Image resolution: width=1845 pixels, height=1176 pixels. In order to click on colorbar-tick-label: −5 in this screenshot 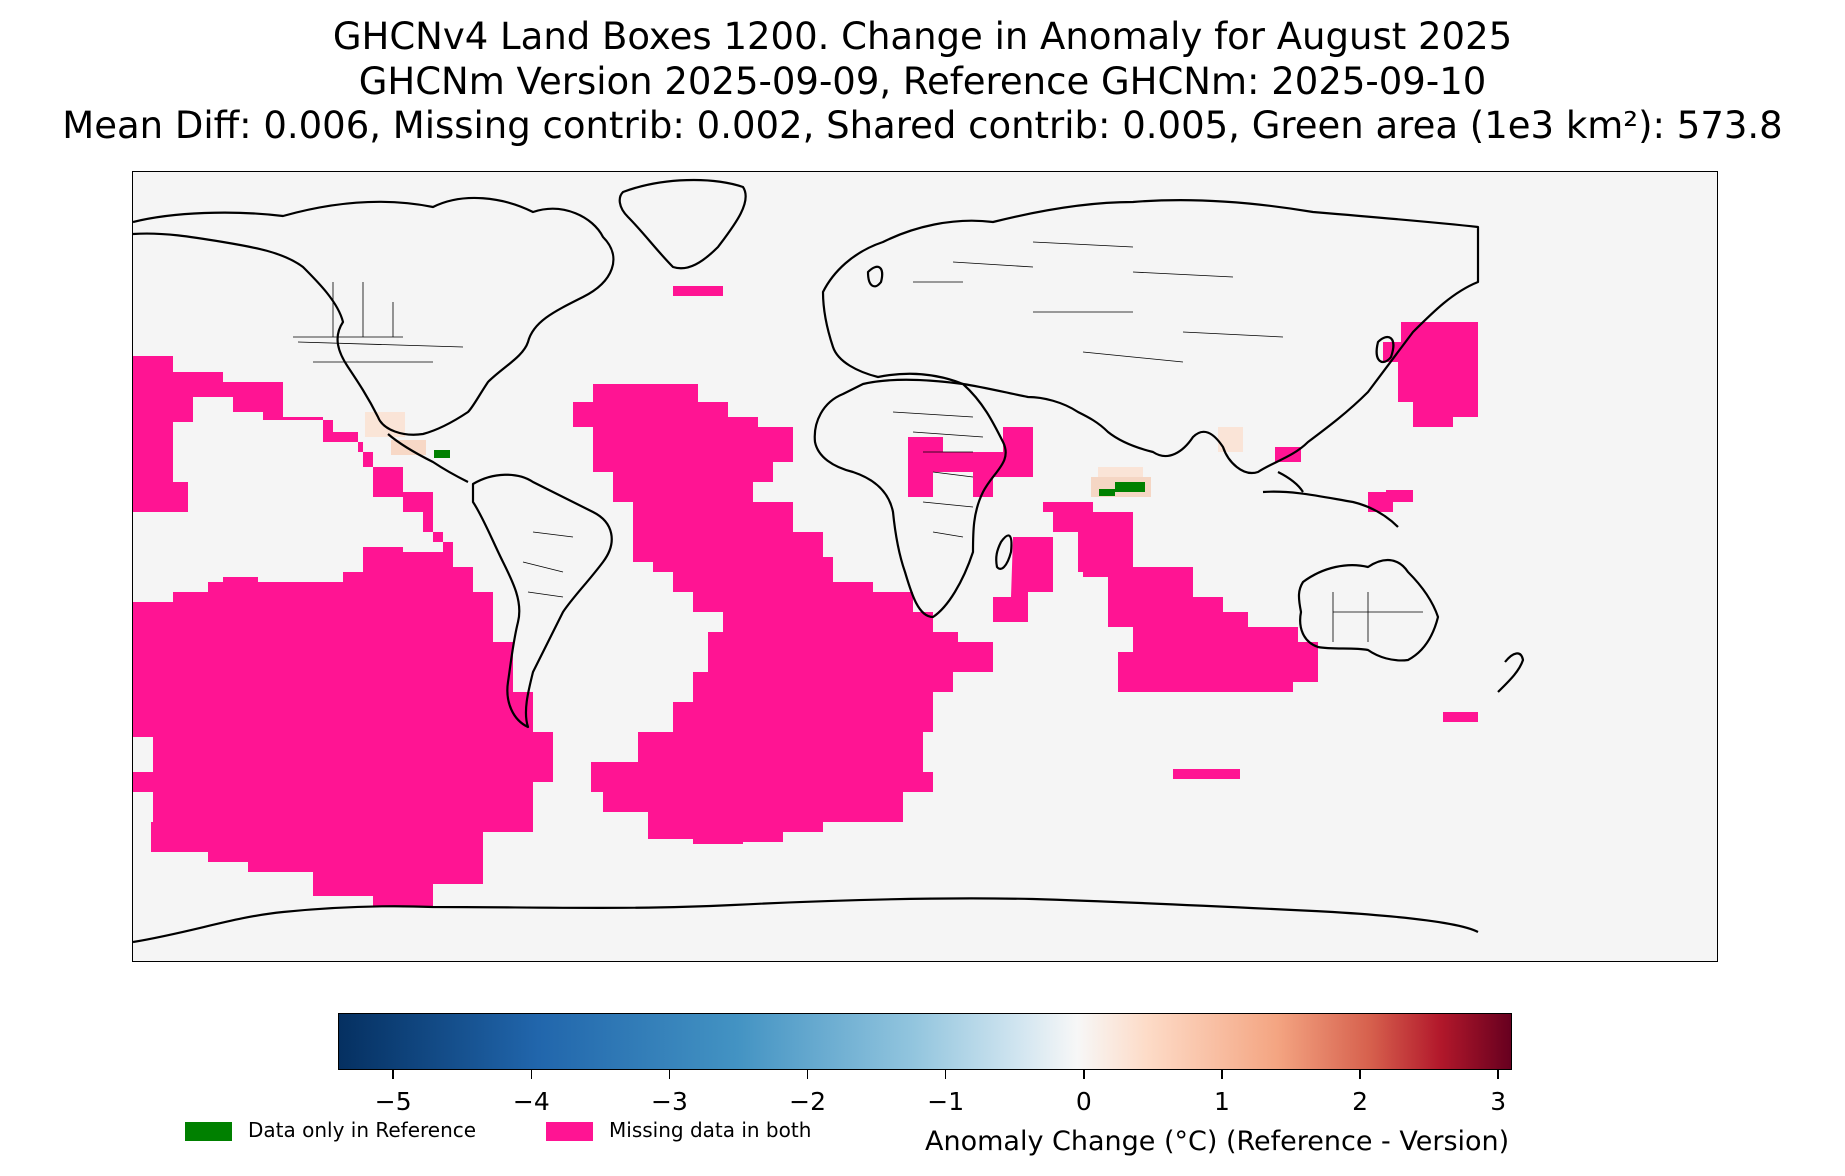, I will do `click(393, 1101)`.